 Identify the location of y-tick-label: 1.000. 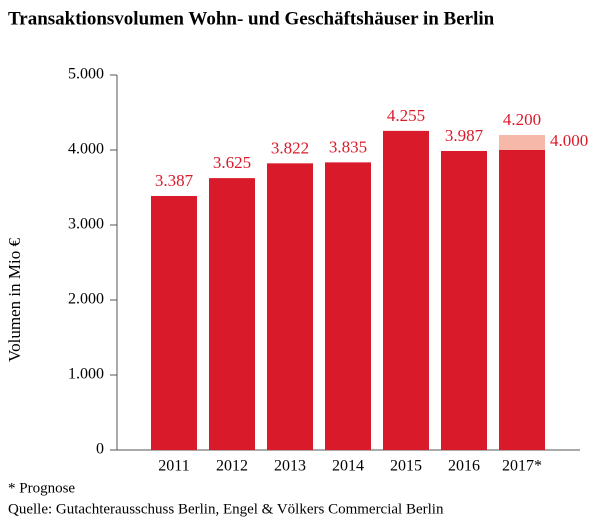
(86, 374).